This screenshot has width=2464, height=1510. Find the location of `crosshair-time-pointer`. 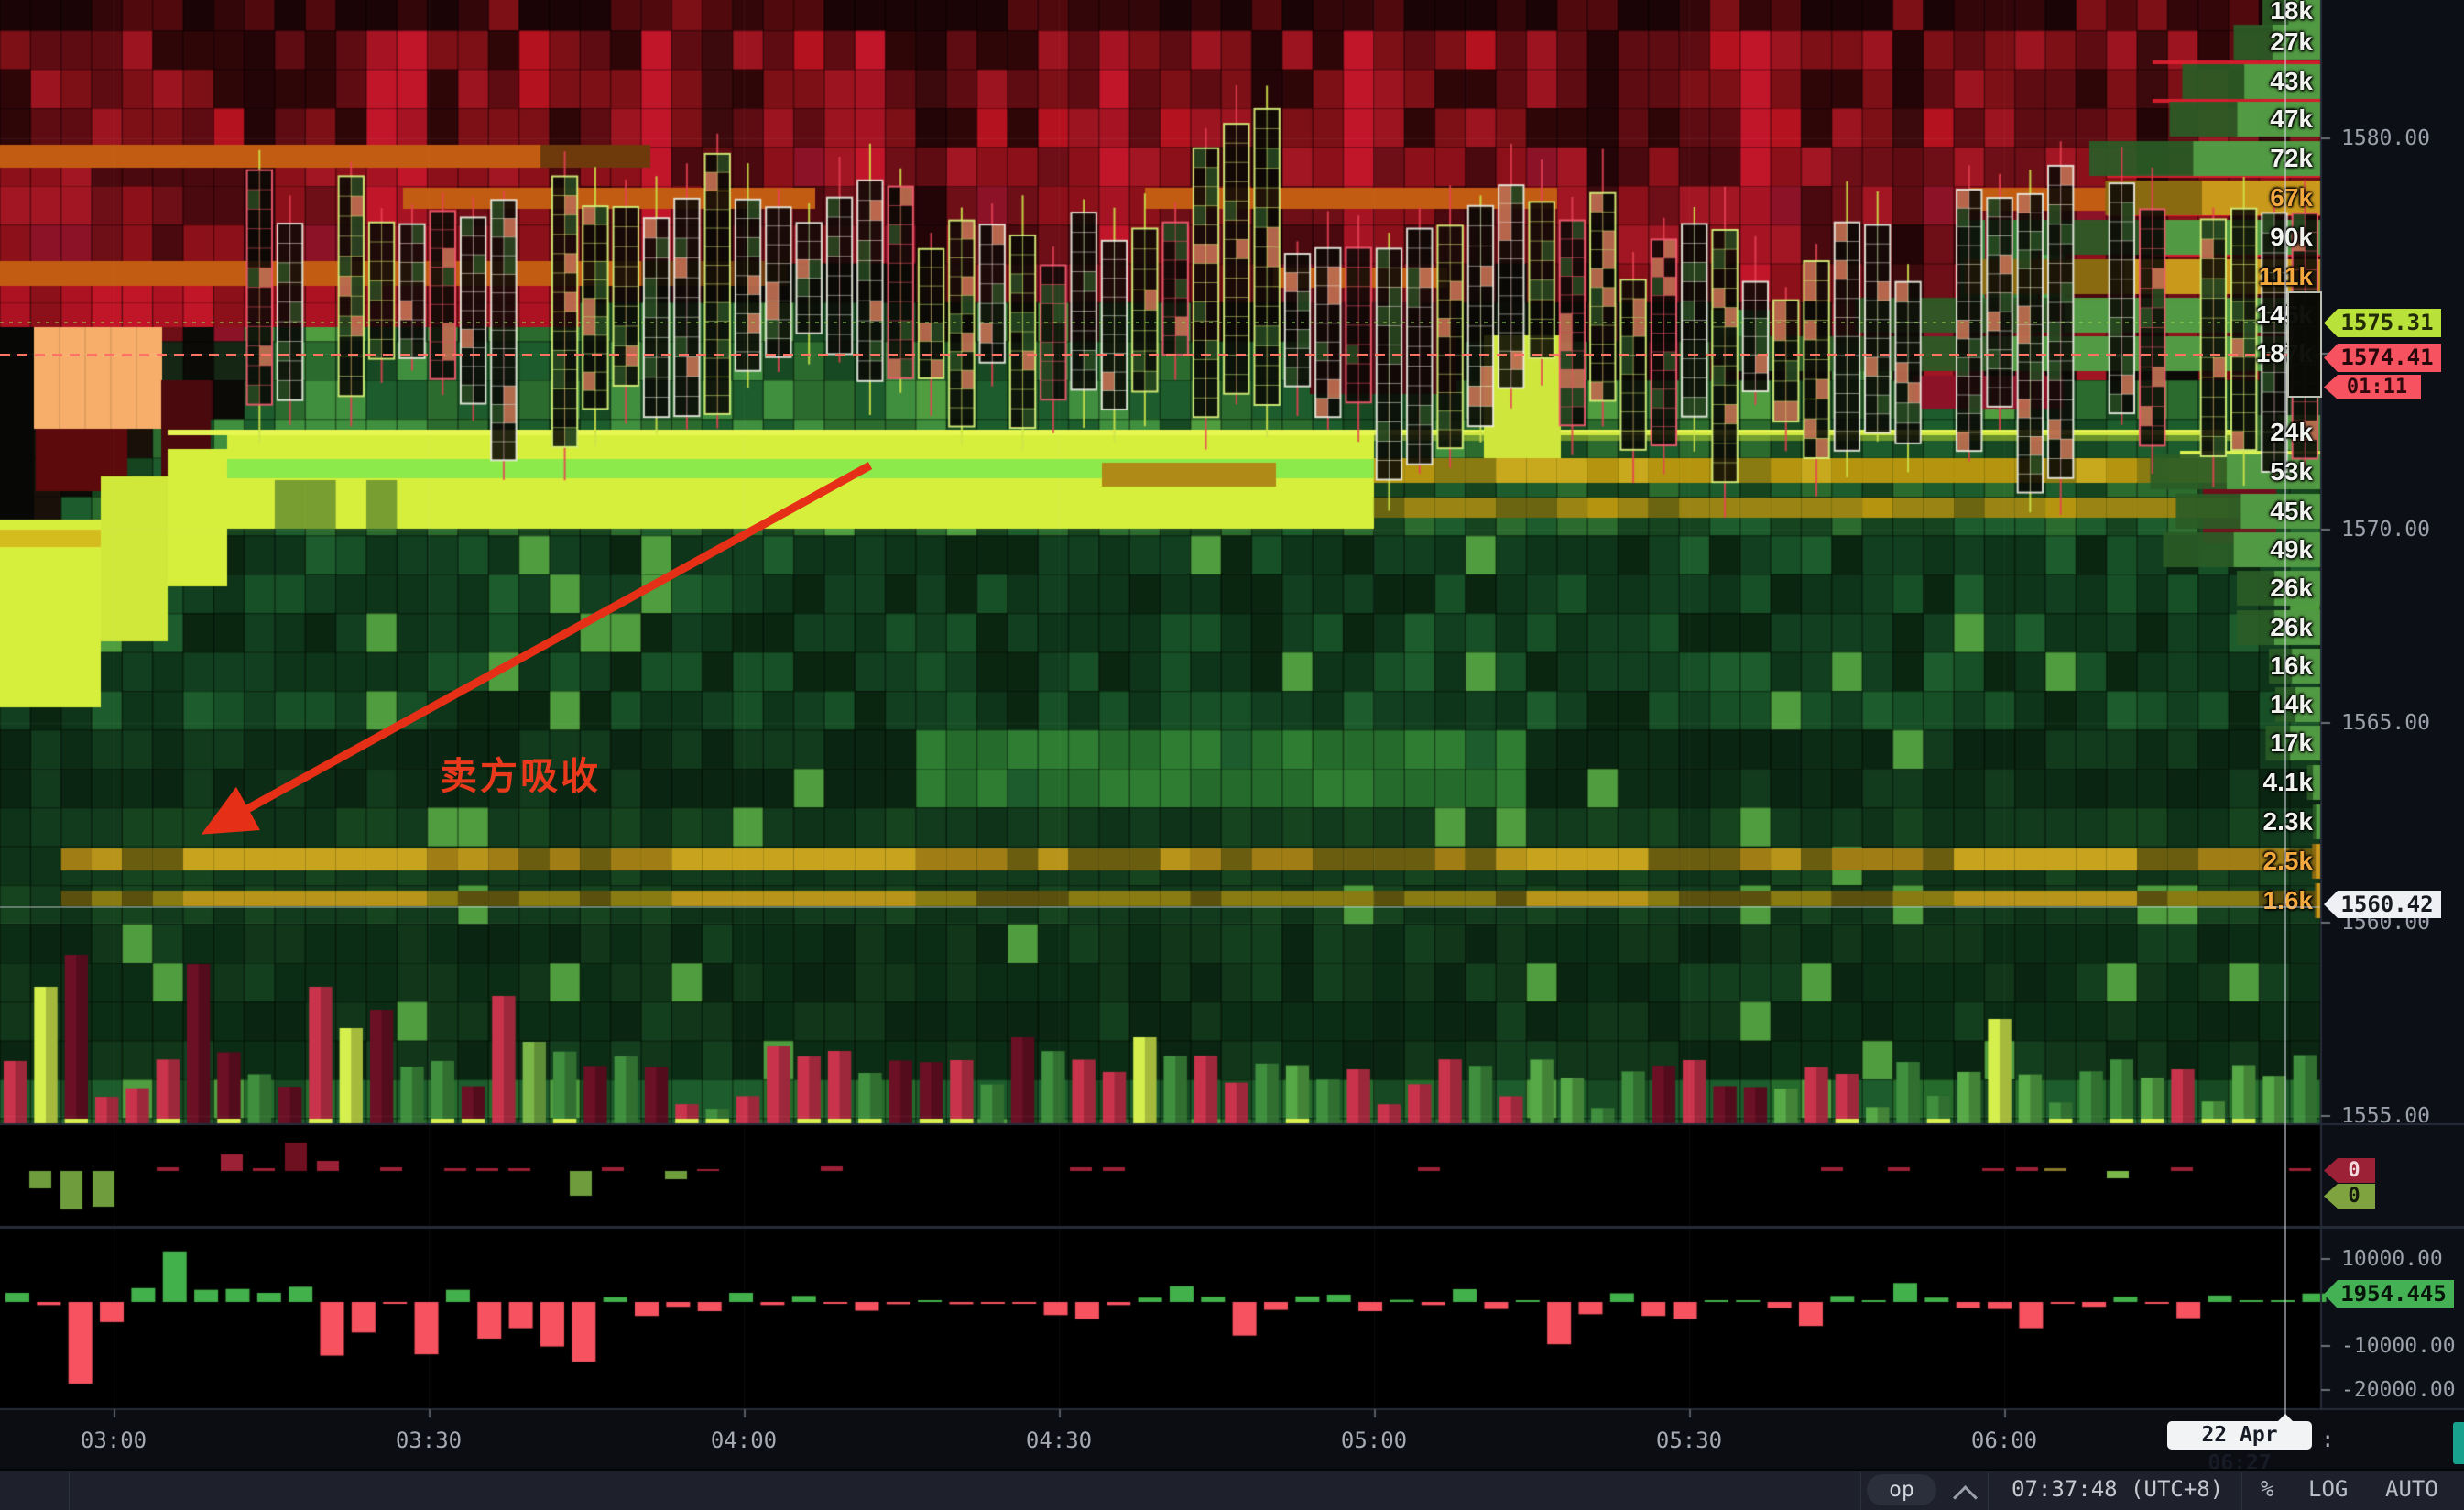

crosshair-time-pointer is located at coordinates (2285, 1418).